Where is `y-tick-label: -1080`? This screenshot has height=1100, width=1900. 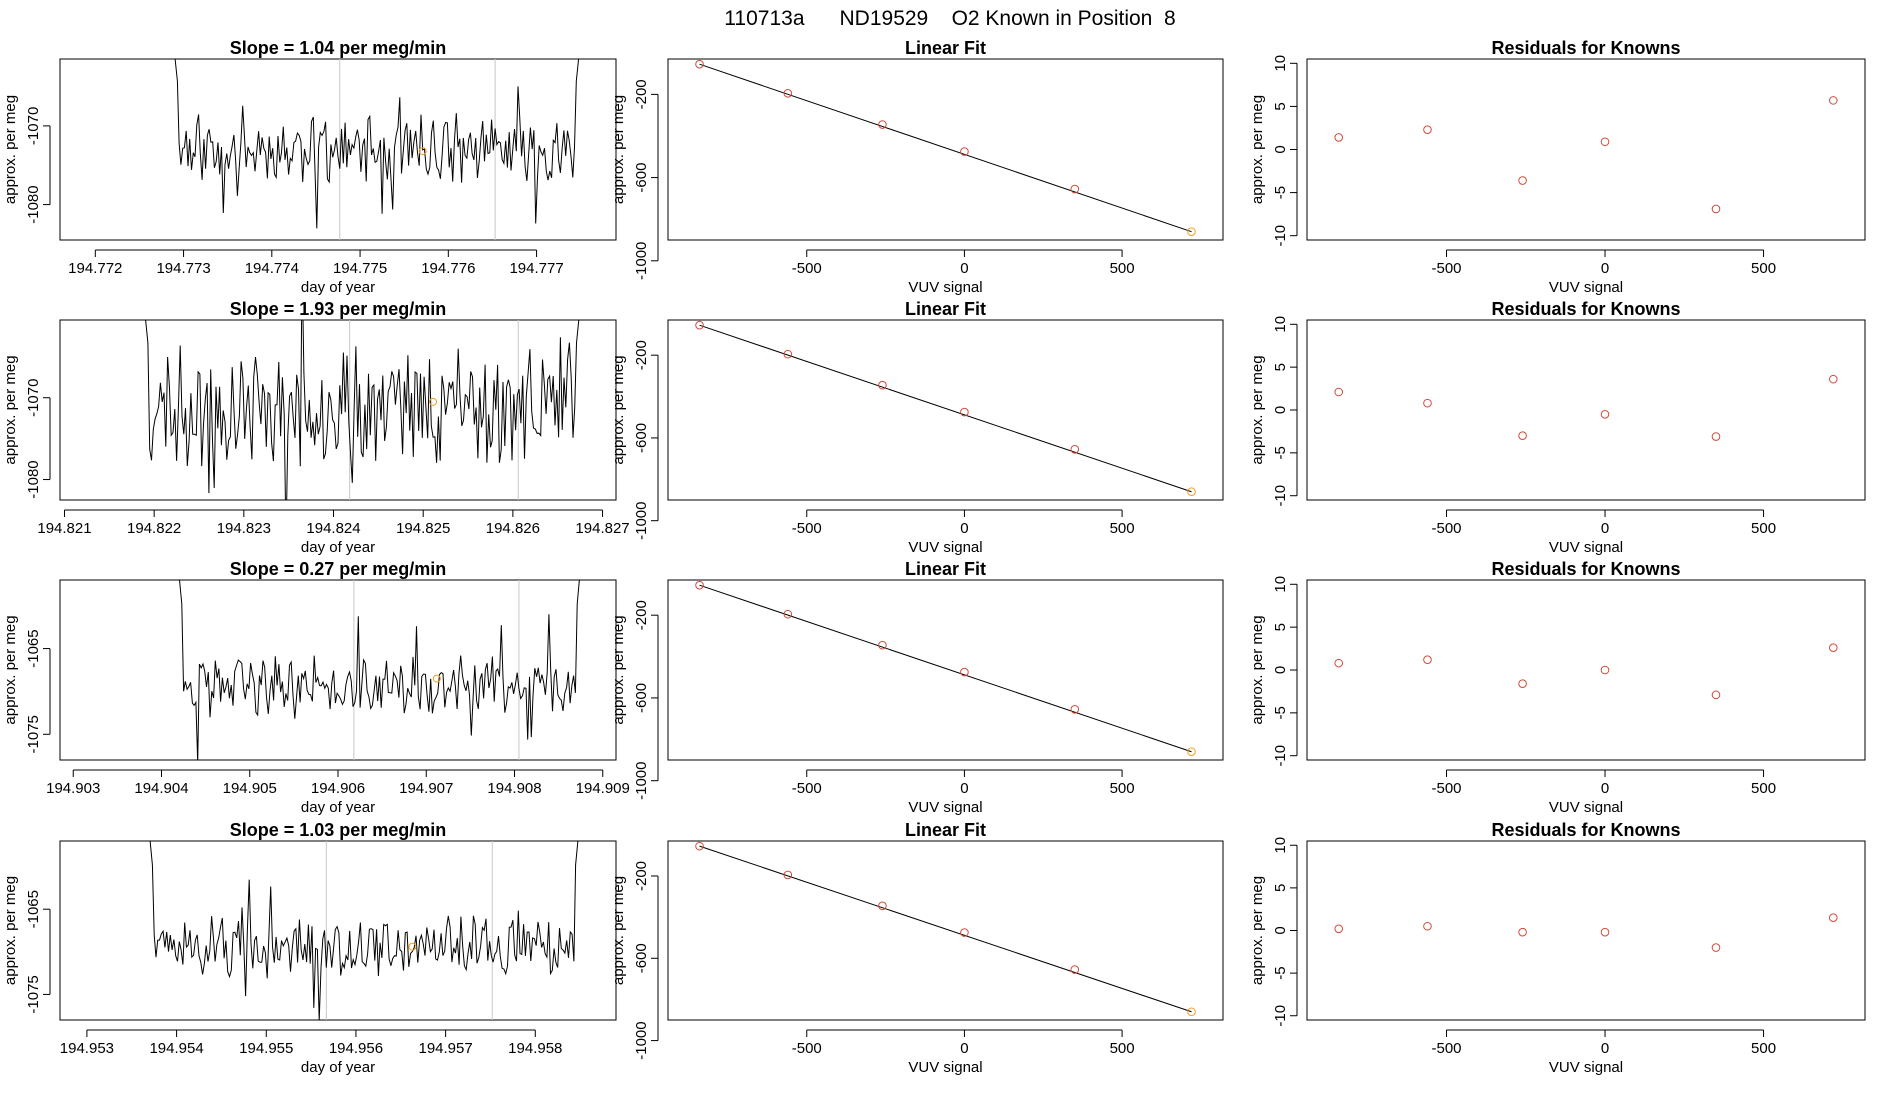 y-tick-label: -1080 is located at coordinates (33, 479).